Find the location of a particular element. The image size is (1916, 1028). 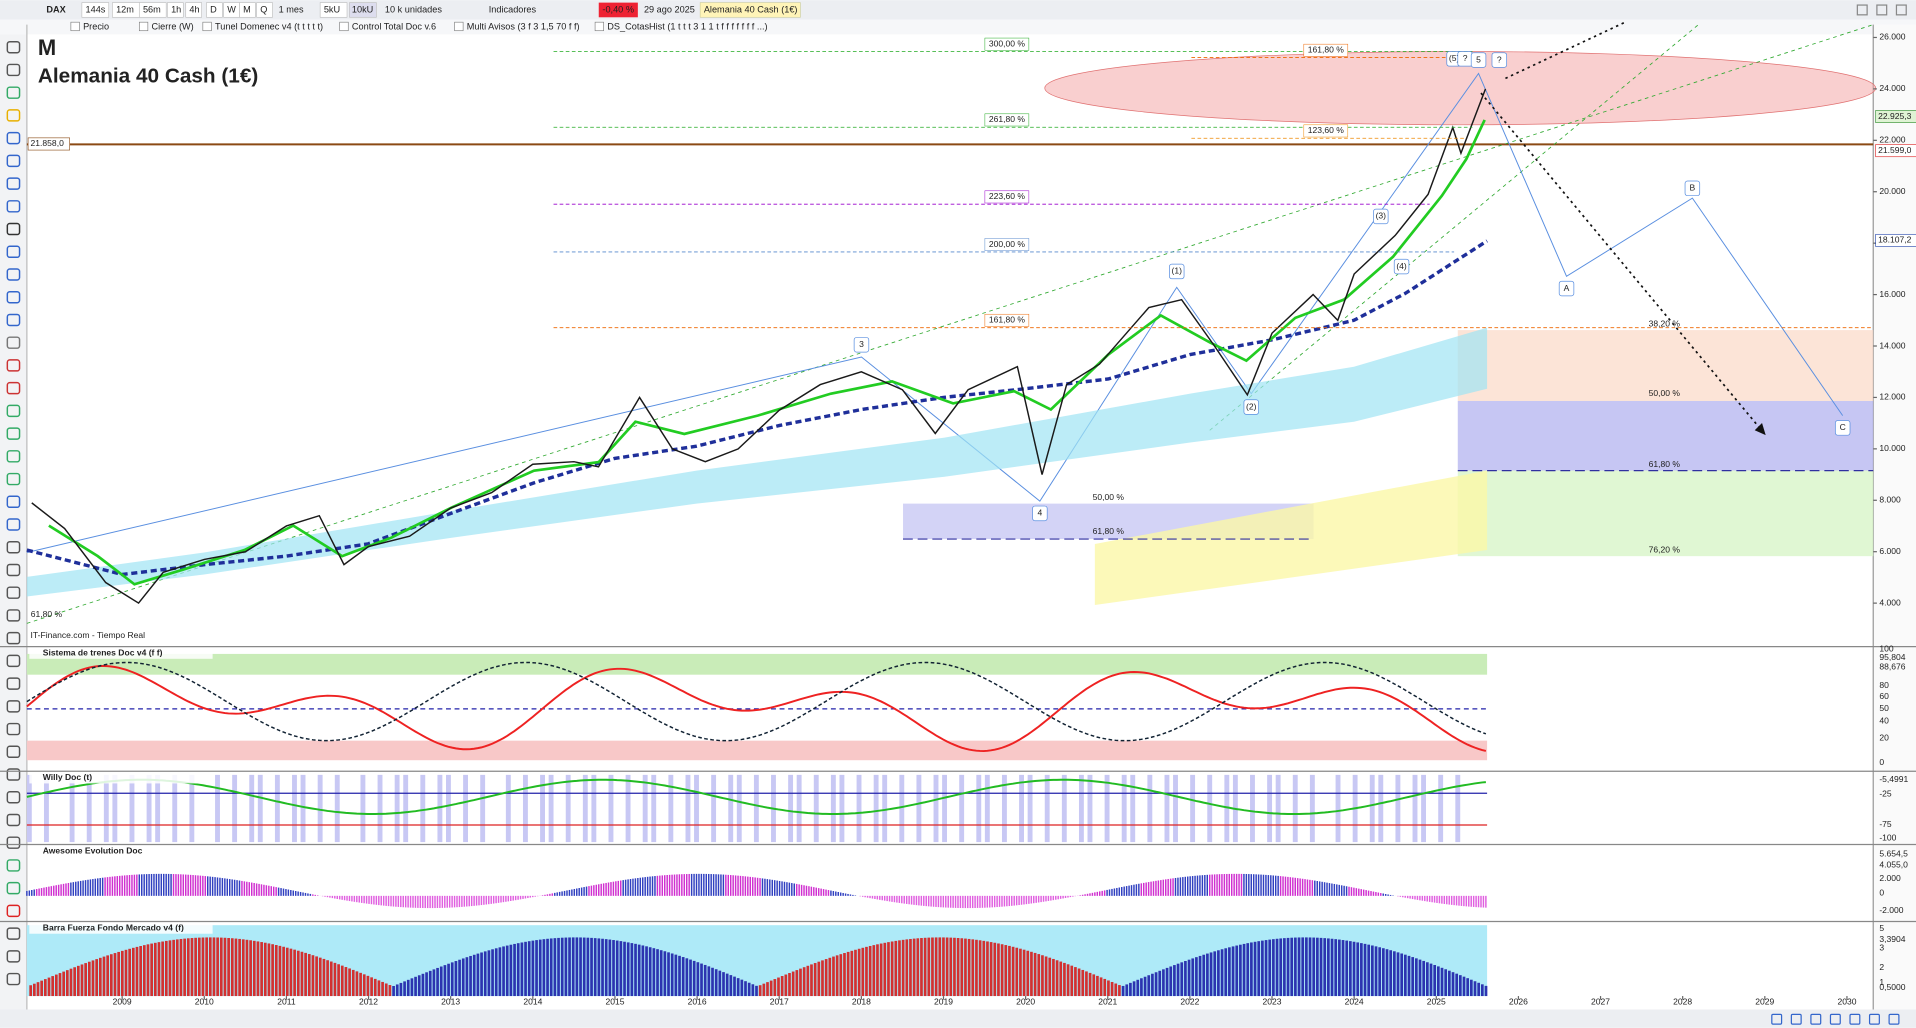

symbol: DAX is located at coordinates (56, 9).